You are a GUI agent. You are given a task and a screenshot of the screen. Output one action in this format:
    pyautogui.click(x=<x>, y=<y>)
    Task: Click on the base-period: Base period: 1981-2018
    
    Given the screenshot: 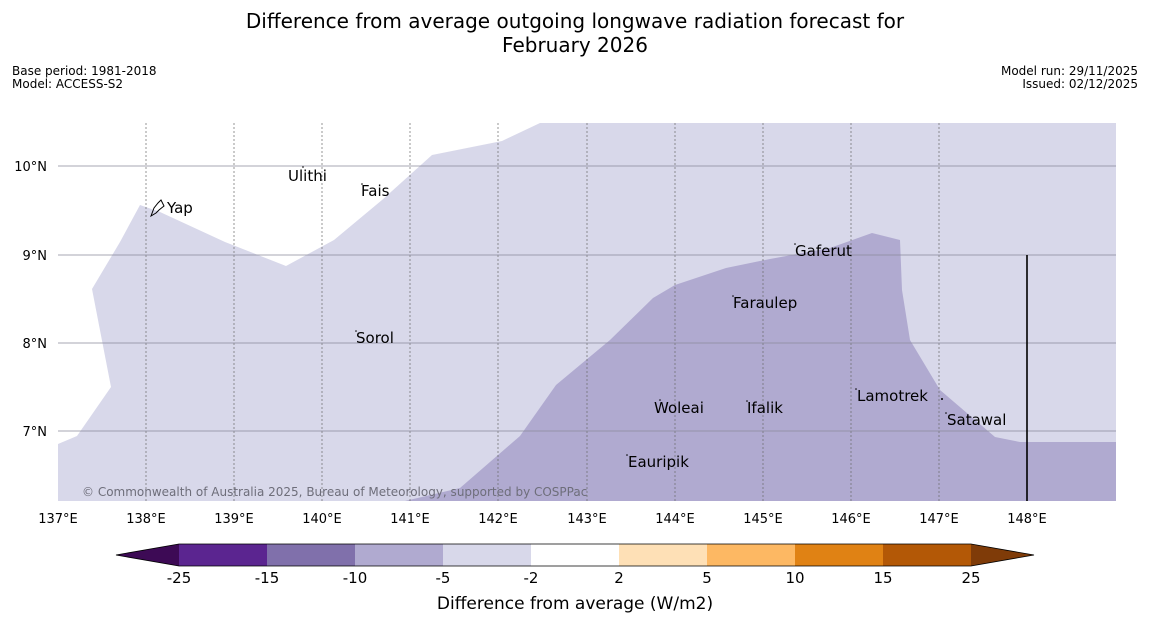 What is the action you would take?
    pyautogui.click(x=84, y=71)
    